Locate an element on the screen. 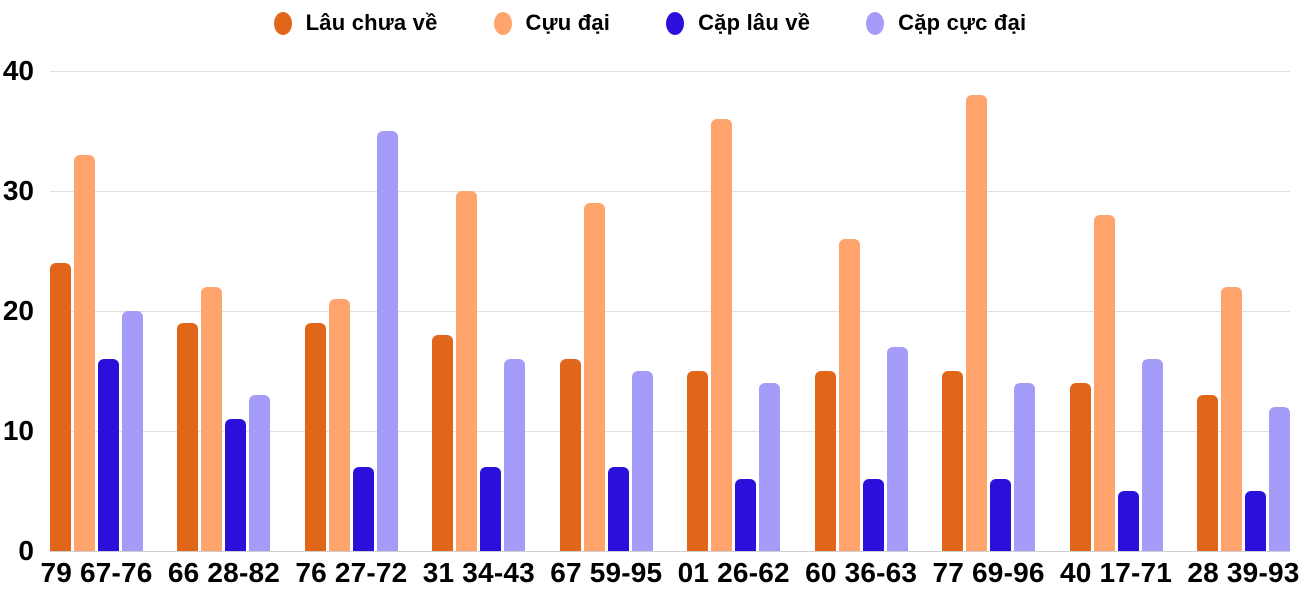 The height and width of the screenshot is (600, 1300). y-tick-label: 0 is located at coordinates (26, 550).